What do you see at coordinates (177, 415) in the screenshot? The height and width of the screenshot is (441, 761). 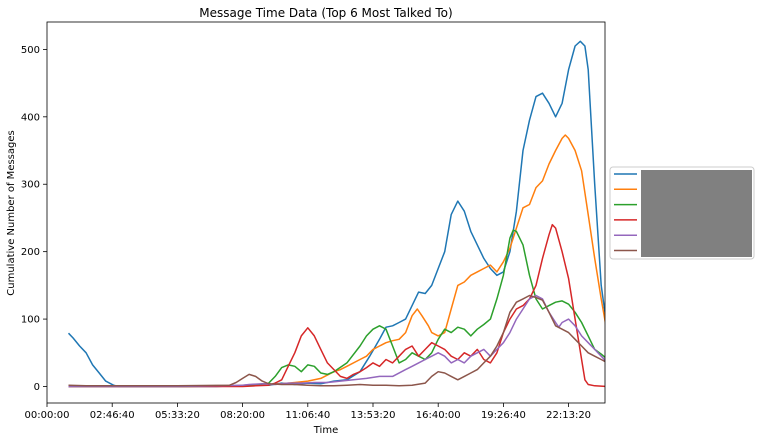 I see `x-tick-label: 05:33:20` at bounding box center [177, 415].